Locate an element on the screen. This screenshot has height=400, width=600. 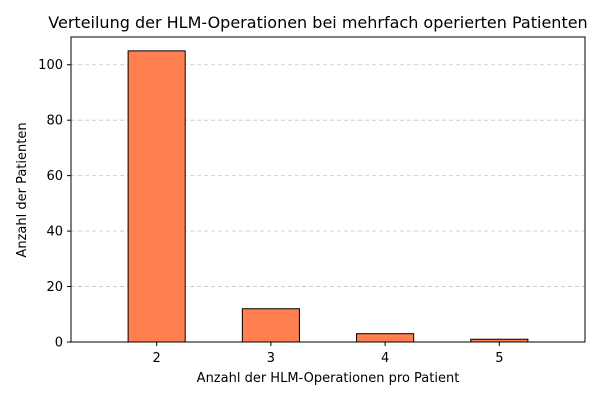
y-axis-ticks: 0 20 40 60 80 100 is located at coordinates (54, 204).